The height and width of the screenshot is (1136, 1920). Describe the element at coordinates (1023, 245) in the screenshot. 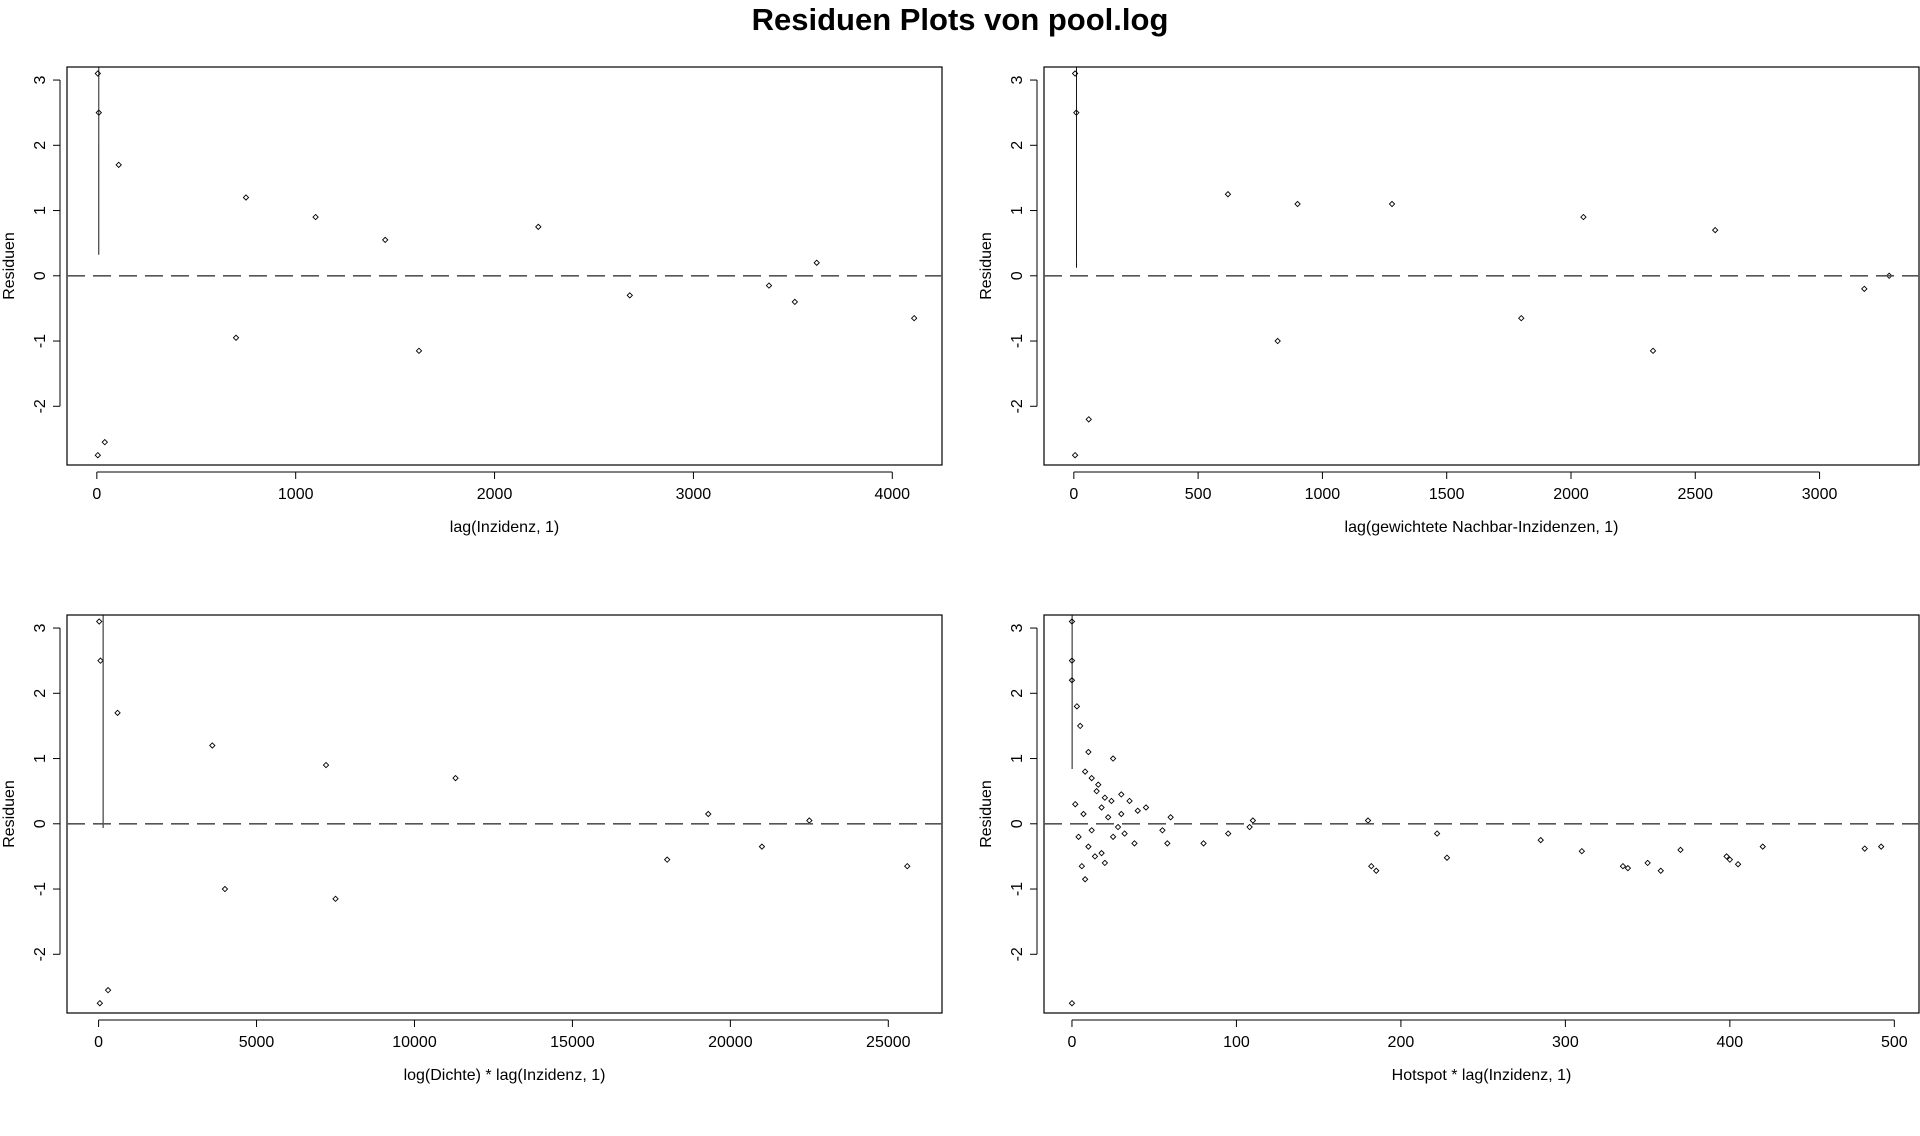

I see `y-axis: -2 -1 0 1 2 3` at that location.